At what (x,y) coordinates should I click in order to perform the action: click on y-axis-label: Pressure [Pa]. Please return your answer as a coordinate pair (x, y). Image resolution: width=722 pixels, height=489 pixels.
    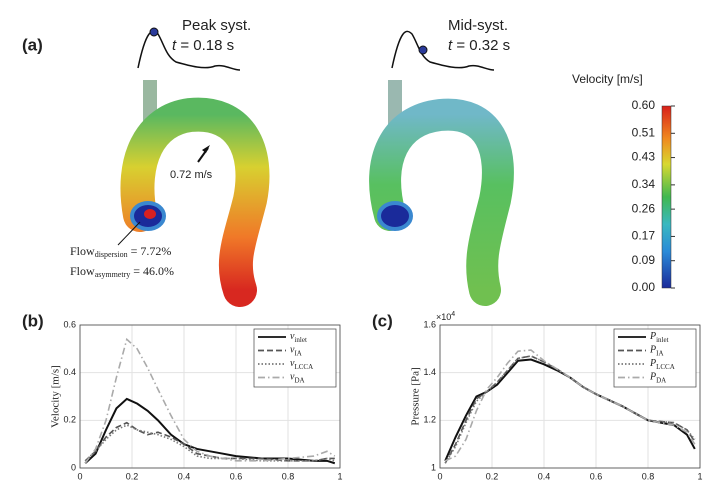
    Looking at the image, I should click on (416, 396).